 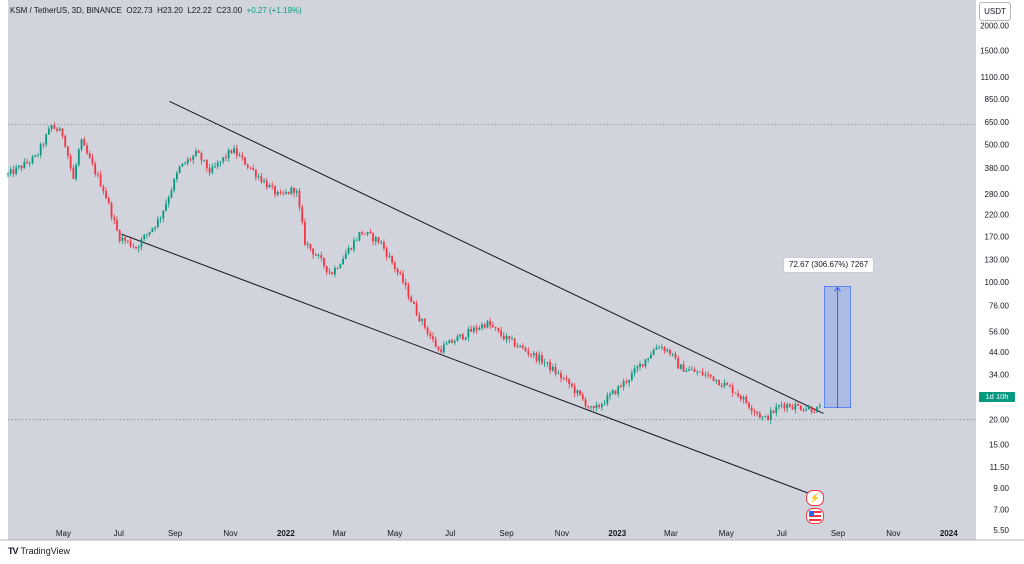 I want to click on y-tick-label: 15.00, so click(x=999, y=444).